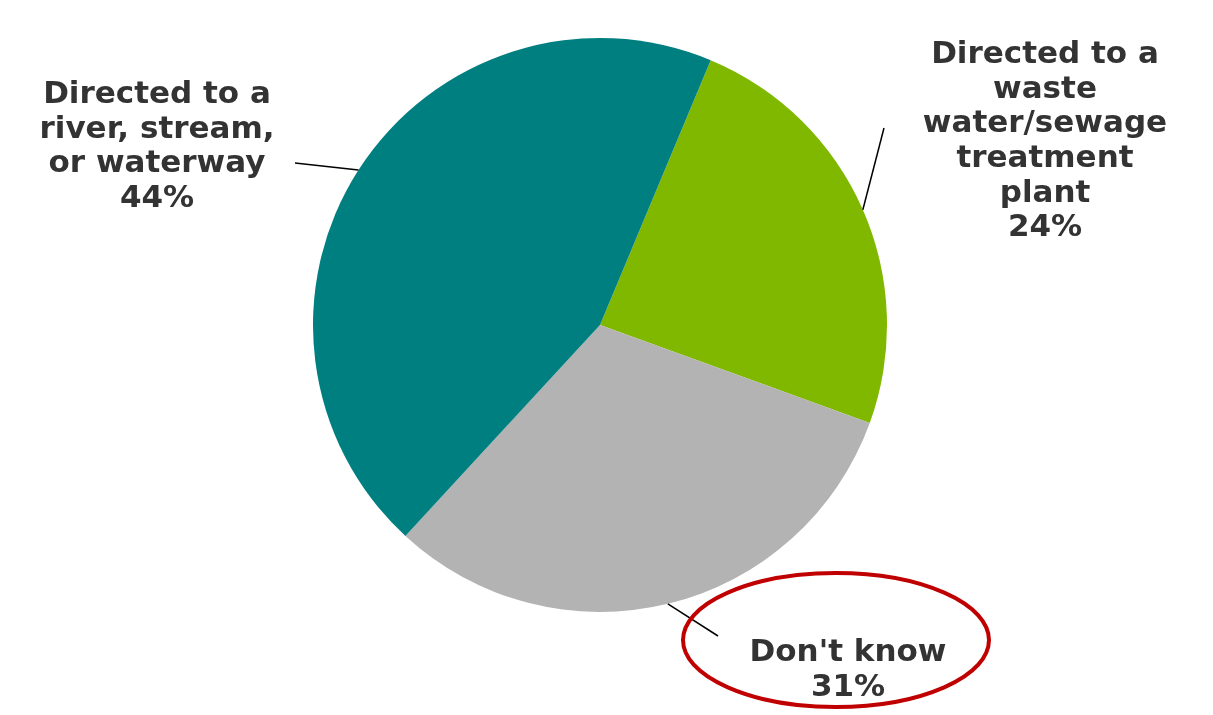  I want to click on data-label: 44%, so click(157, 195).